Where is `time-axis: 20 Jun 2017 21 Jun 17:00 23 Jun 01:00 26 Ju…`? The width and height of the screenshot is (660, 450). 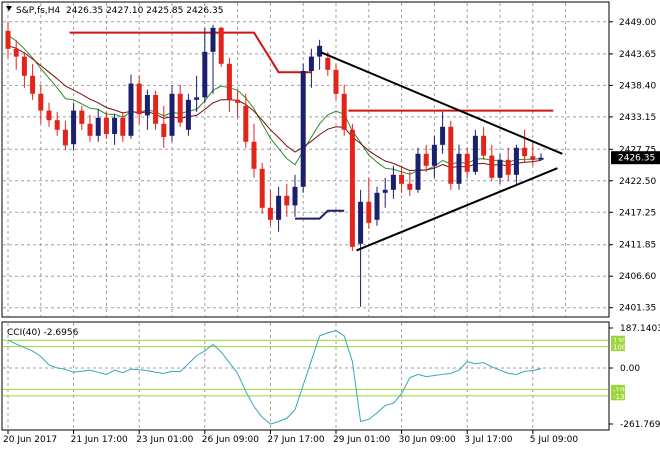
time-axis: 20 Jun 2017 21 Jun 17:00 23 Jun 01:00 26 Ju… is located at coordinates (290, 437).